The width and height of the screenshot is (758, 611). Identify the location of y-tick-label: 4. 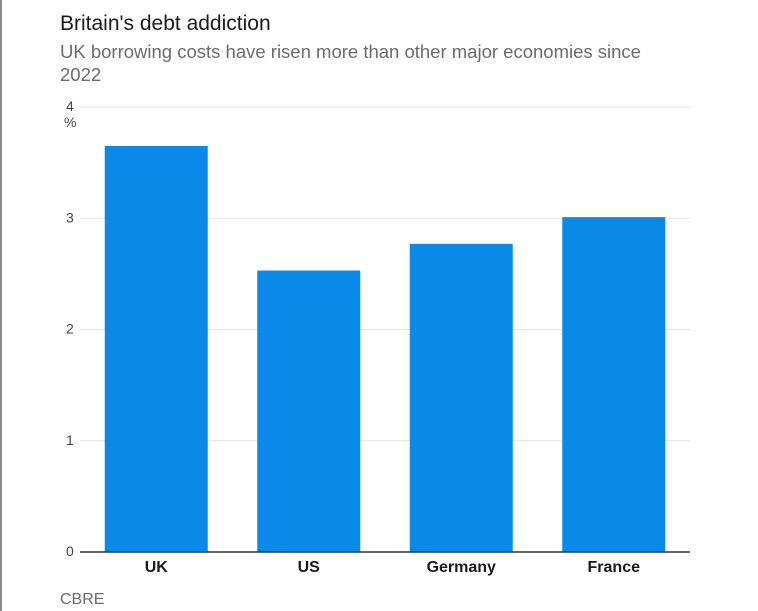
(70, 106).